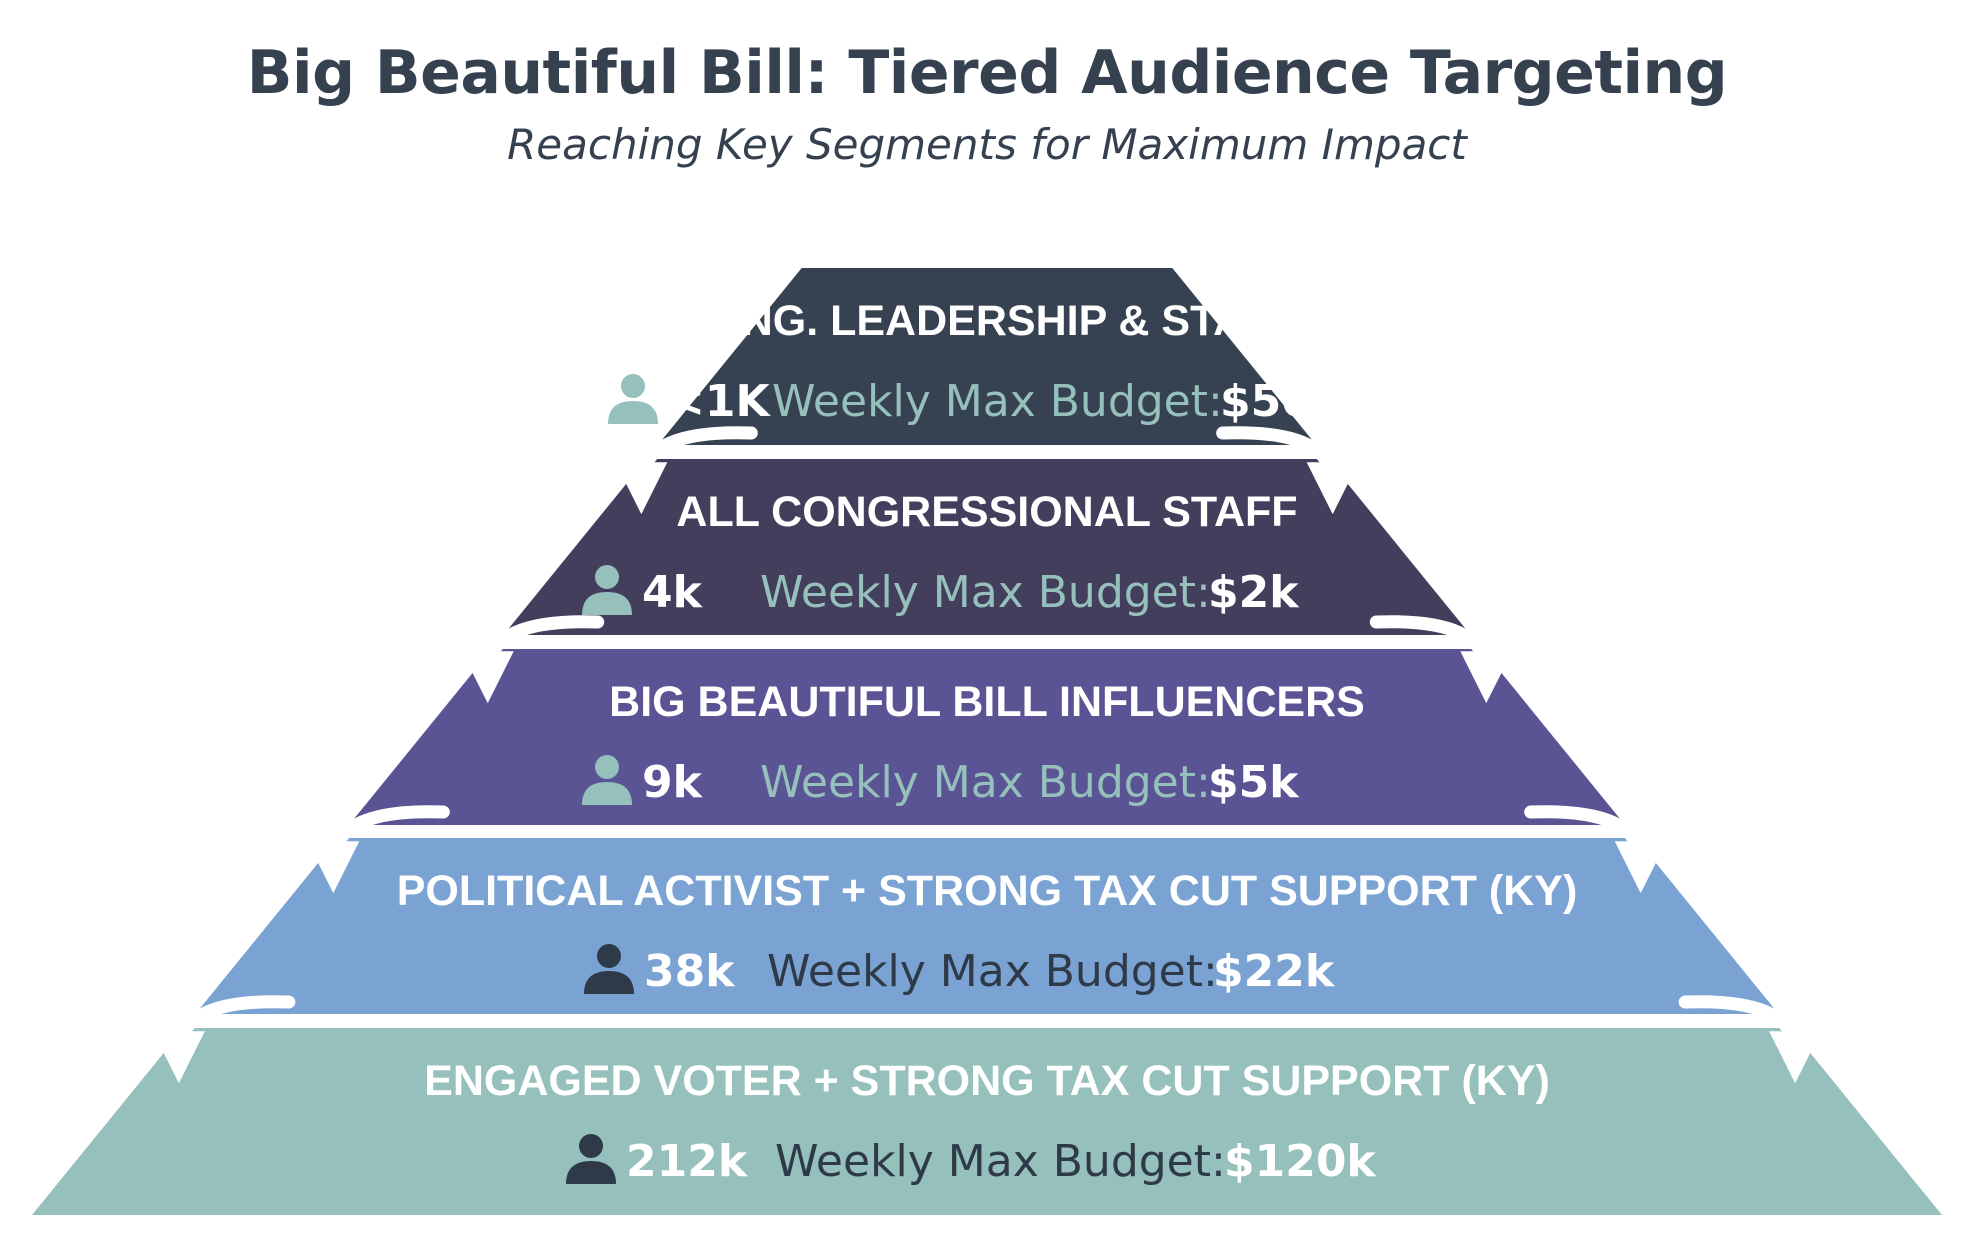 Image resolution: width=1974 pixels, height=1256 pixels. I want to click on budget-value: $2k, so click(1254, 592).